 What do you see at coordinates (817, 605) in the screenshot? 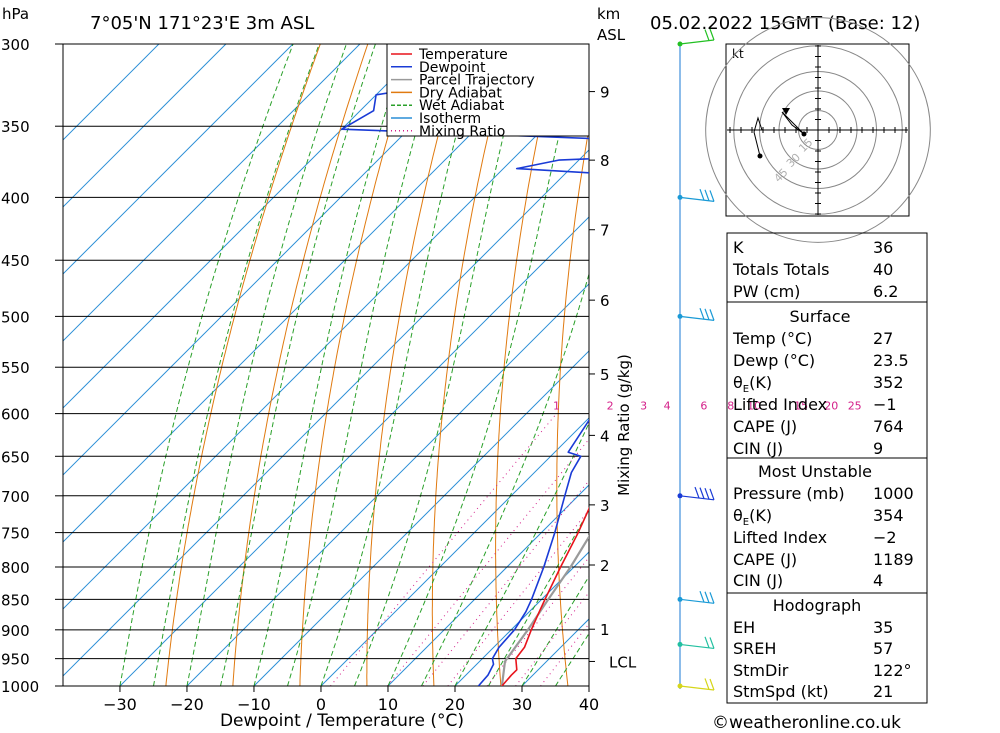
I see `hodo-stats-title: Hodograph` at bounding box center [817, 605].